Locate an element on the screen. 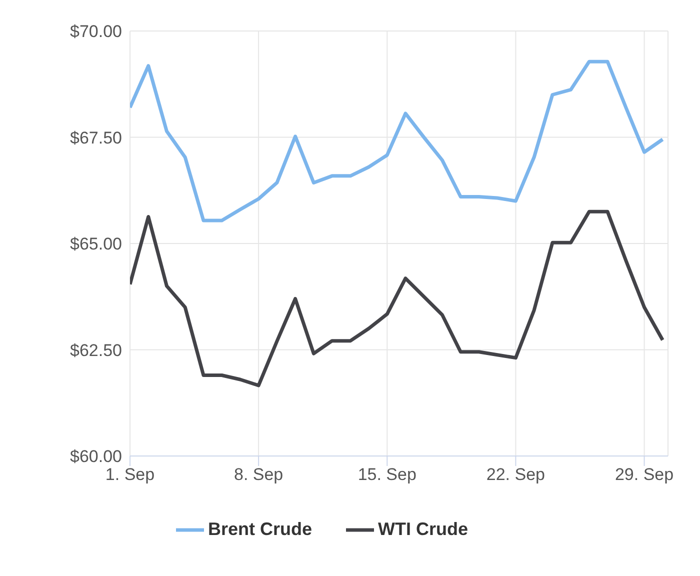  y-tick-label: $70.00 is located at coordinates (96, 32).